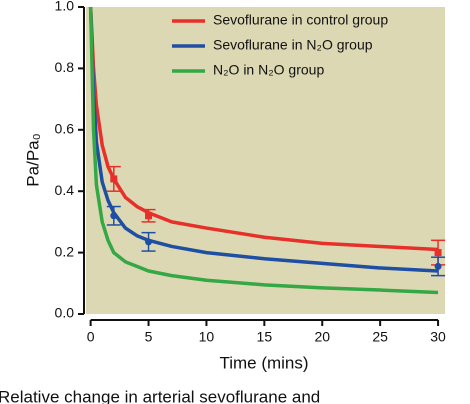 The width and height of the screenshot is (470, 404). I want to click on legend-label: Sevoflurane in control group, so click(300, 20).